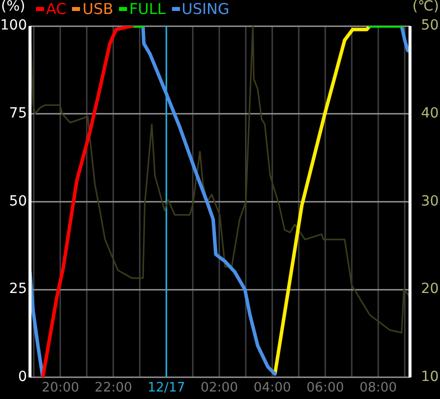 This screenshot has height=399, width=440. What do you see at coordinates (430, 377) in the screenshot?
I see `y2-tick-label: 10` at bounding box center [430, 377].